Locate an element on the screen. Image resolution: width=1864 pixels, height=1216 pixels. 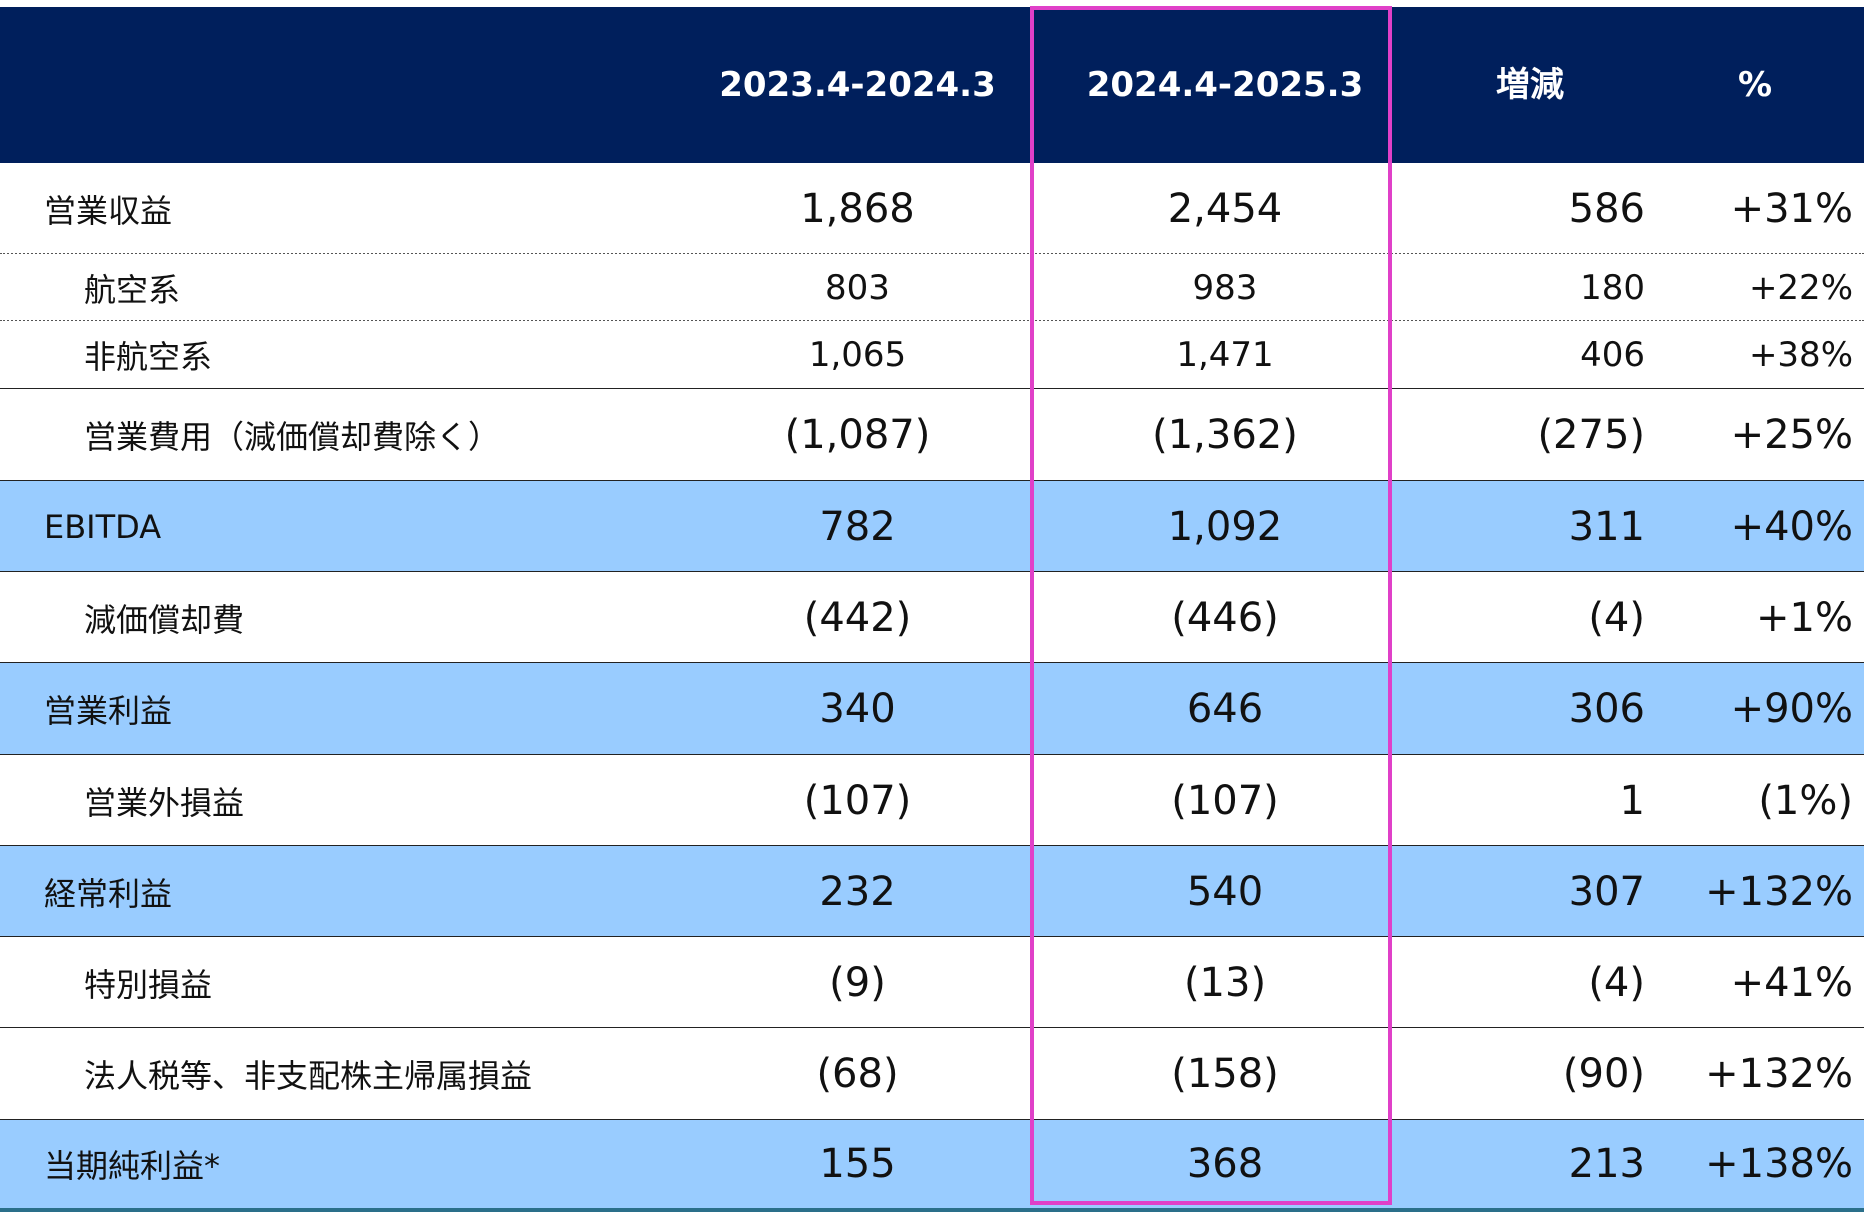
value-change: 586 is located at coordinates (1606, 208).